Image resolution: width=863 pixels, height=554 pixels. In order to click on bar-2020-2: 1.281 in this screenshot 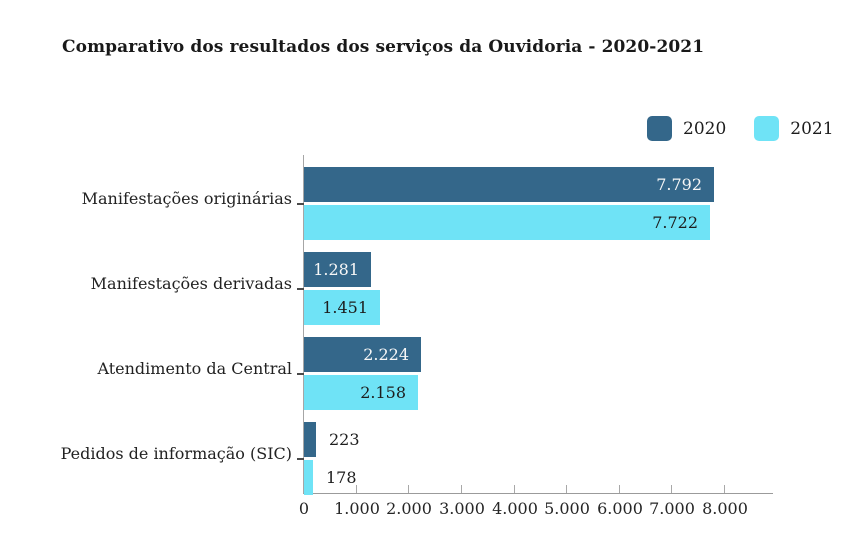, I will do `click(337, 269)`.